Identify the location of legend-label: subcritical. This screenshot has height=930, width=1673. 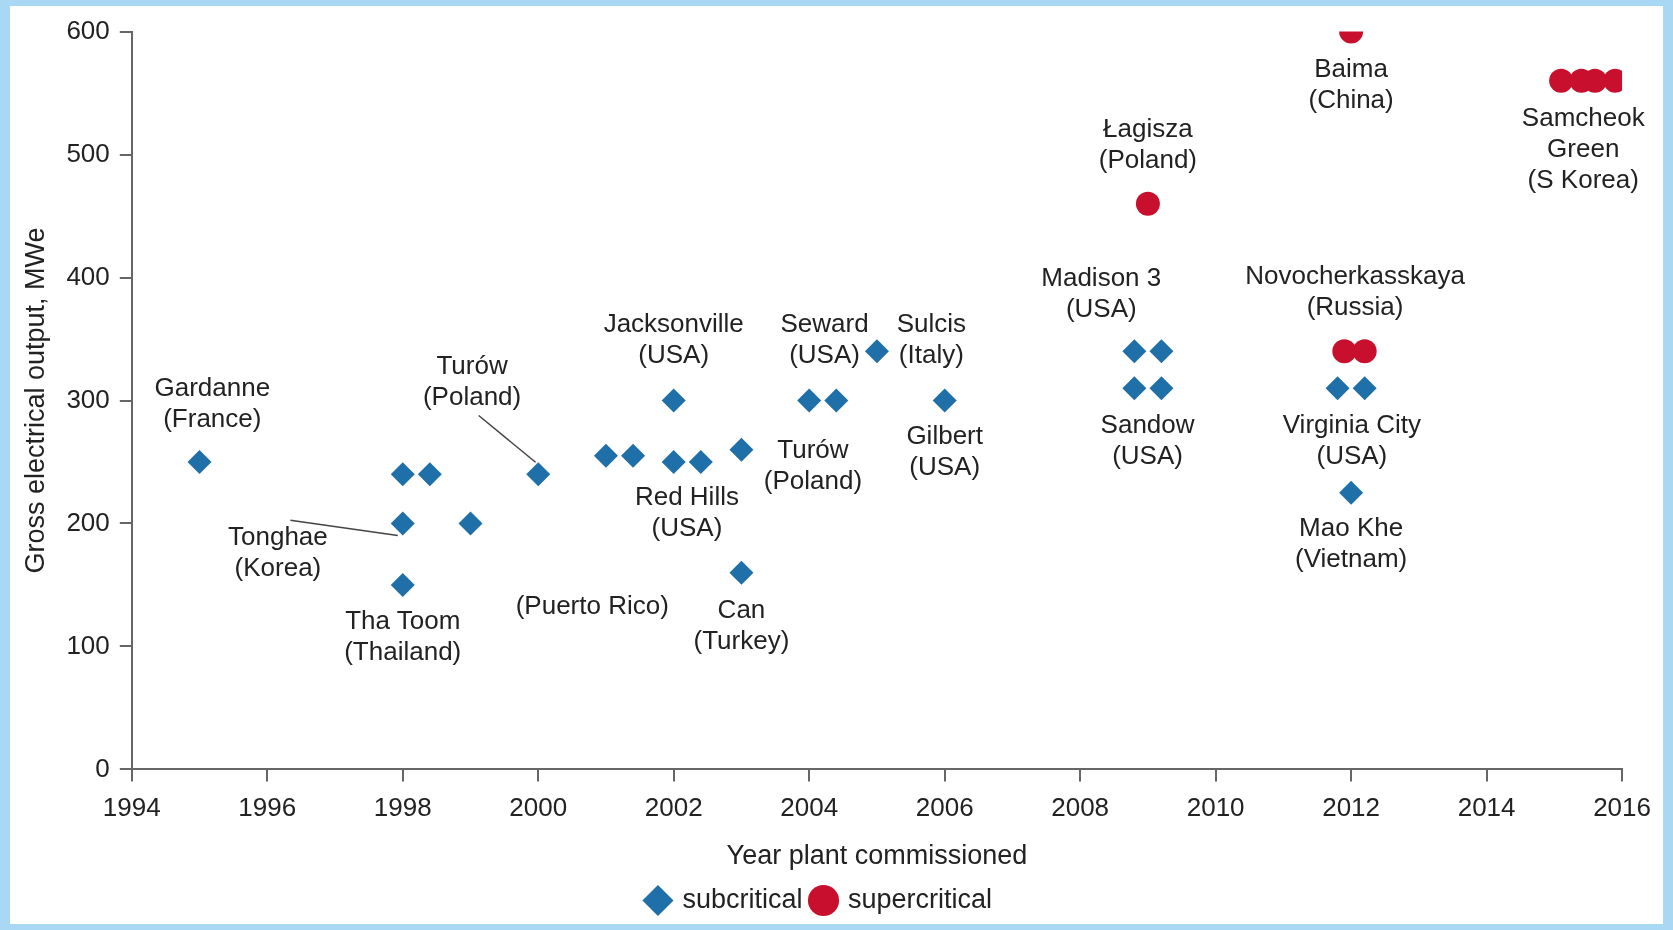
(742, 898).